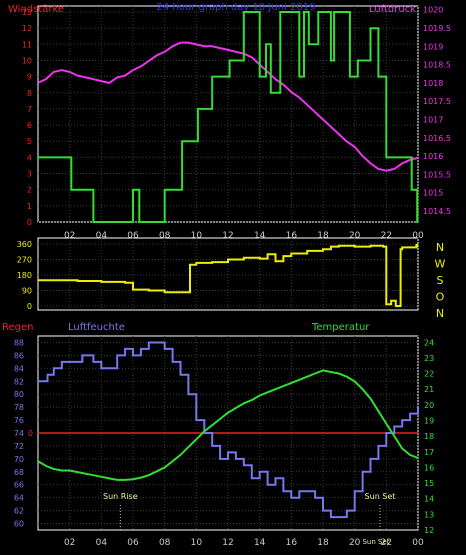  Describe the element at coordinates (19, 355) in the screenshot. I see `humidity-tick-label: 86` at that location.